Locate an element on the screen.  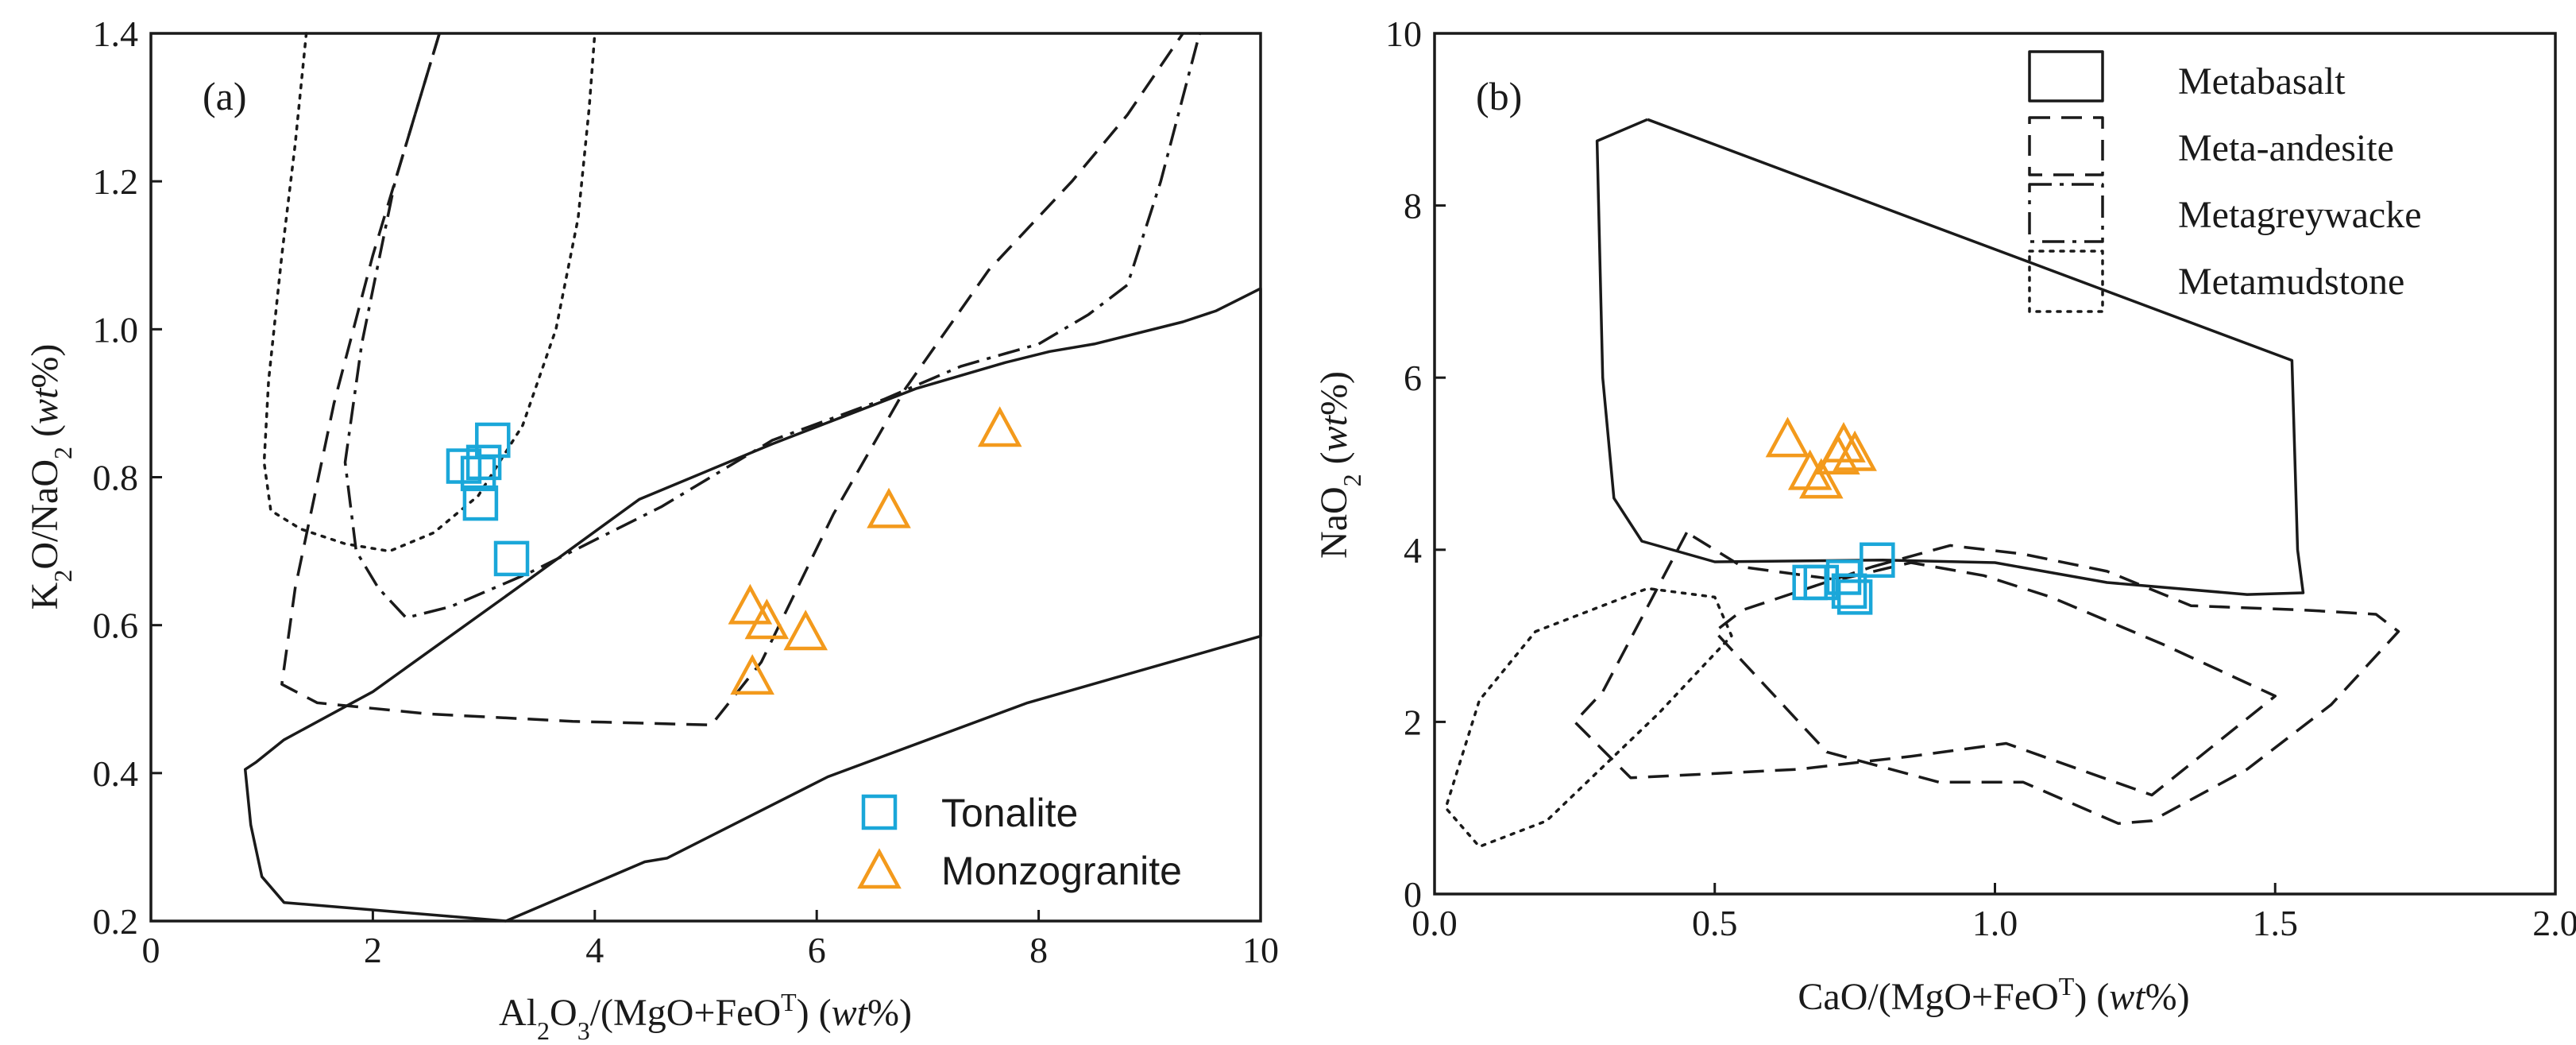
panel-b-y-tick-label: 2 is located at coordinates (1413, 722).